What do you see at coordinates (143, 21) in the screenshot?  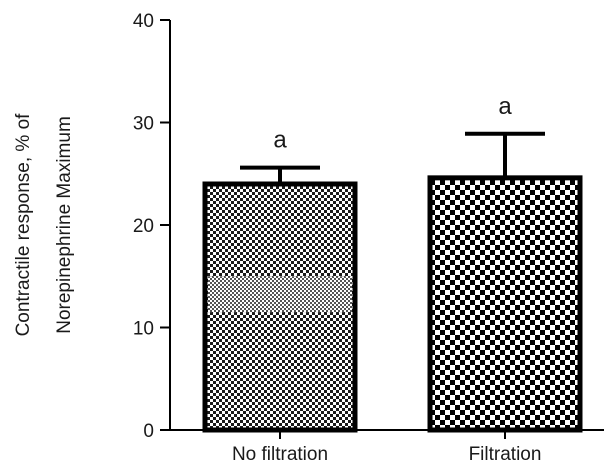 I see `y-tick-label: 40` at bounding box center [143, 21].